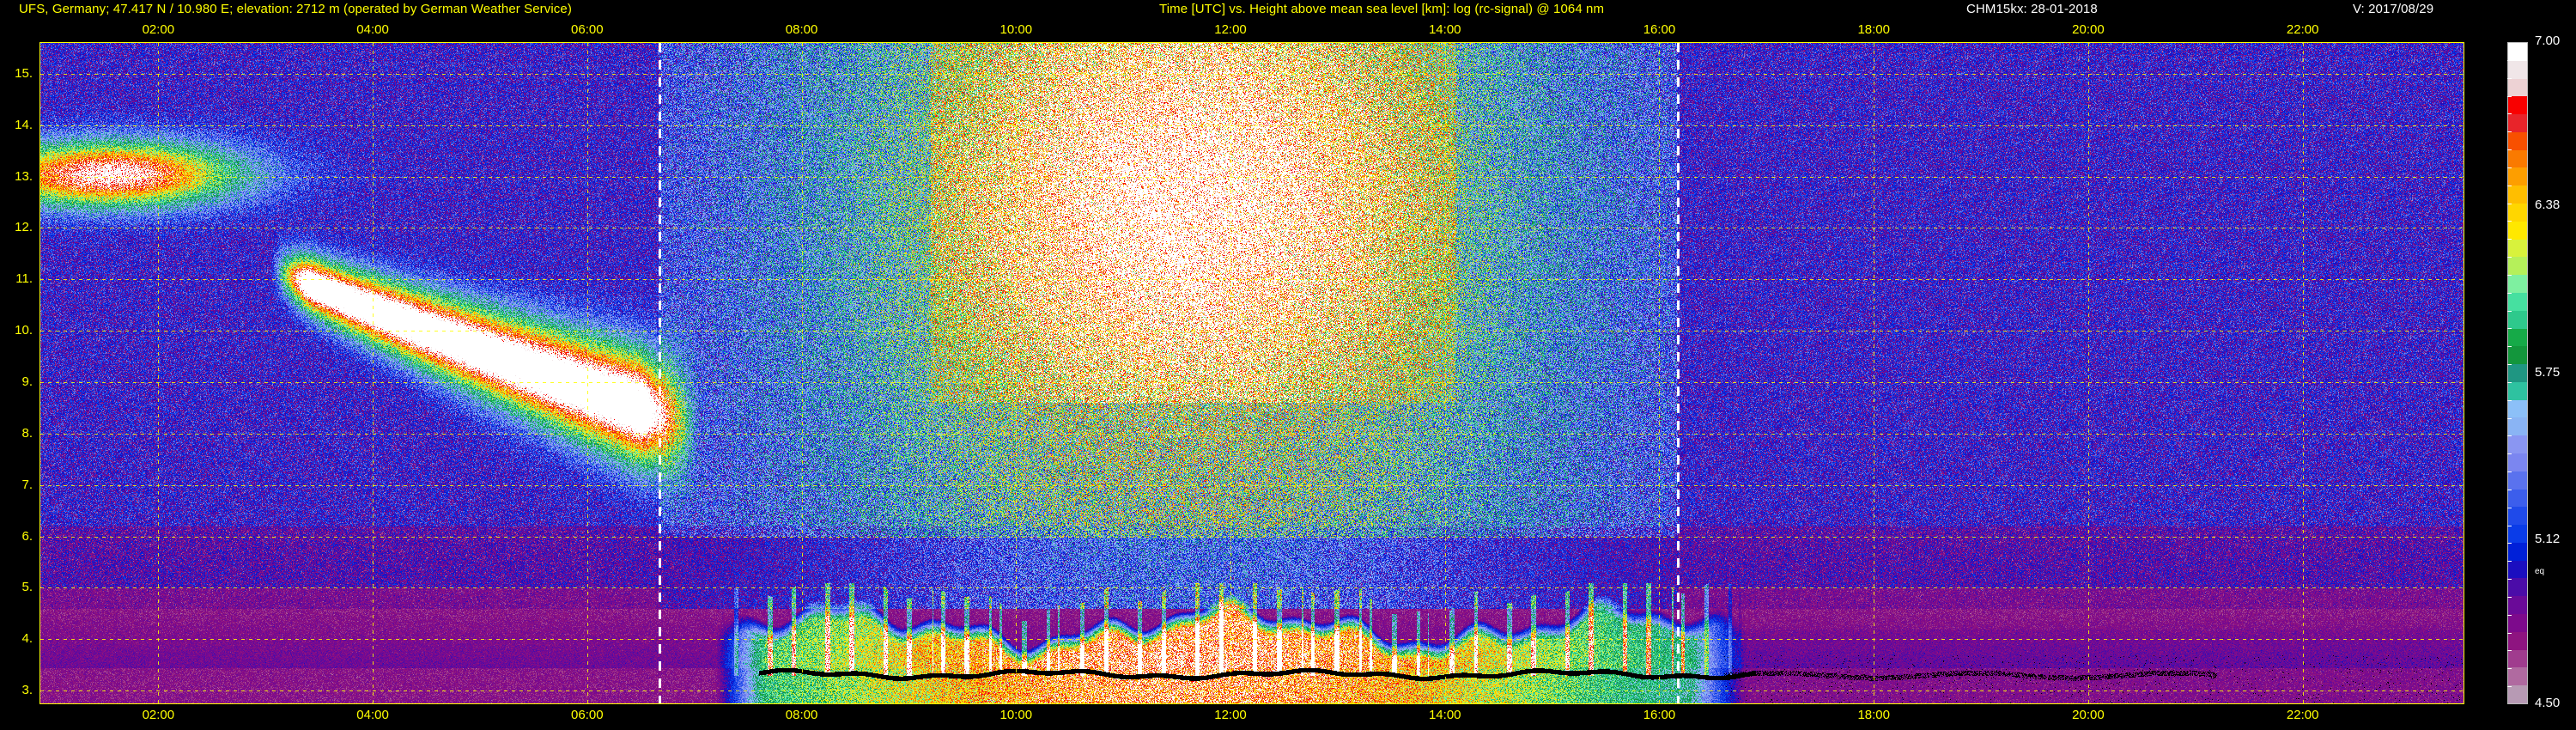 This screenshot has width=2576, height=730. I want to click on x-axis-tick-label-top: 18:00, so click(1873, 29).